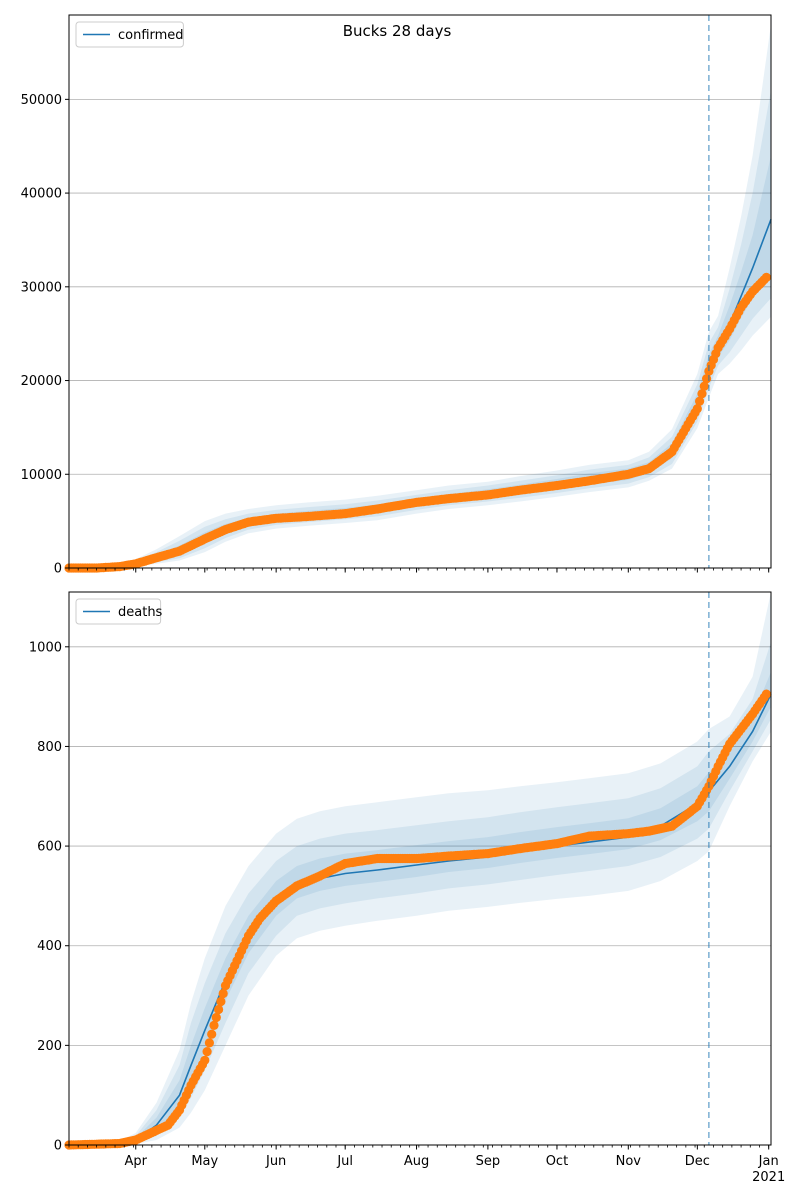  Describe the element at coordinates (41, 100) in the screenshot. I see `y-tick-label: 50000` at that location.